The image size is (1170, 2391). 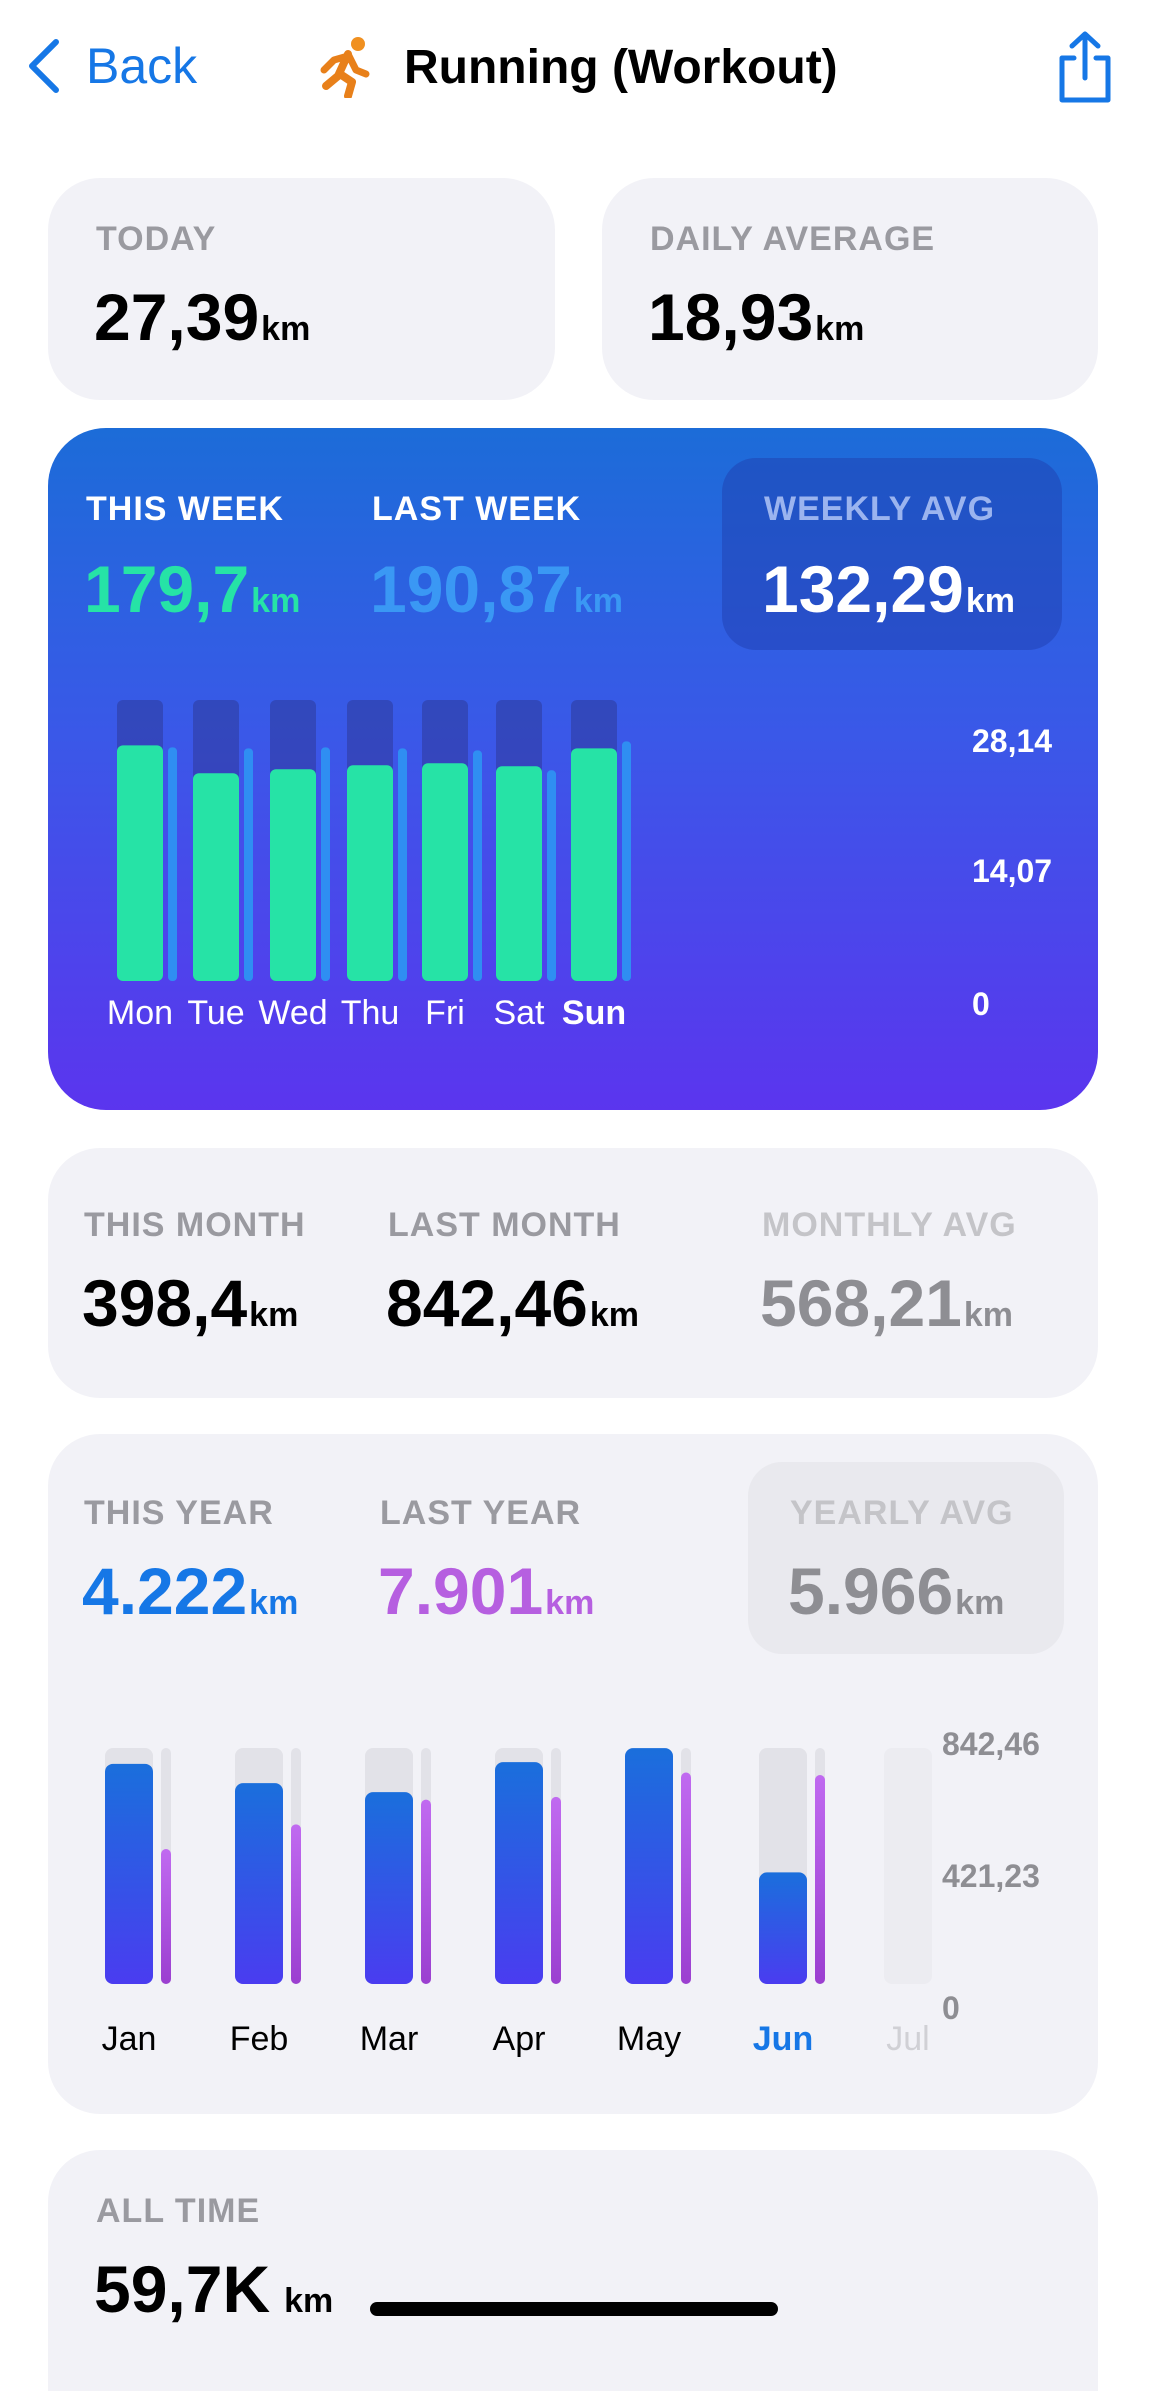 What do you see at coordinates (172, 864) in the screenshot?
I see `week-bar-last-mon` at bounding box center [172, 864].